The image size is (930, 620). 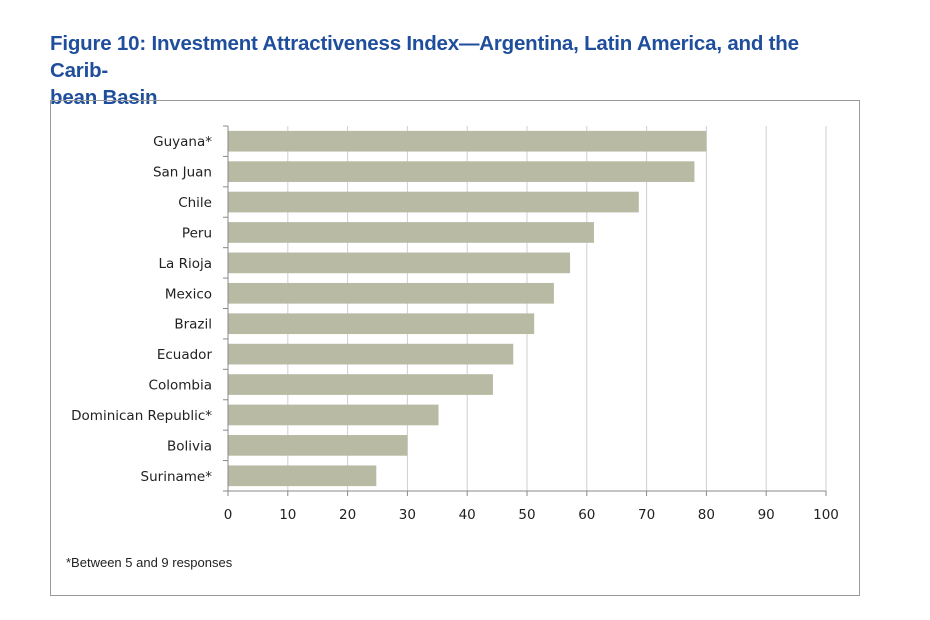 What do you see at coordinates (646, 515) in the screenshot?
I see `x-tick-label: 70` at bounding box center [646, 515].